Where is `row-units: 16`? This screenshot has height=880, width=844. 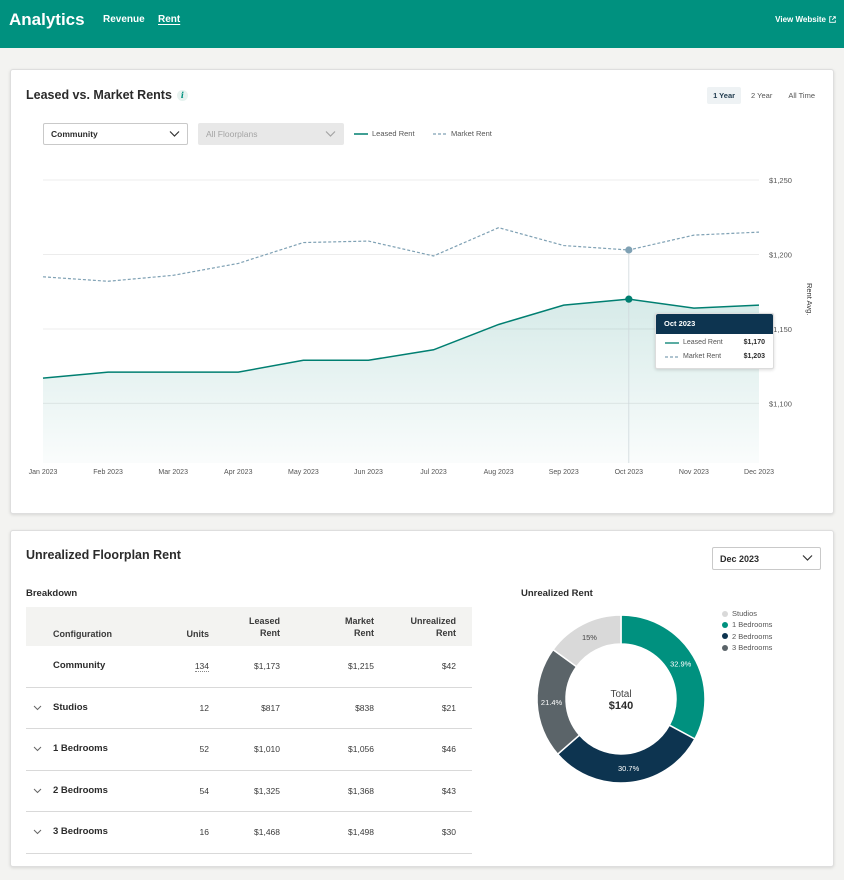 row-units: 16 is located at coordinates (204, 832).